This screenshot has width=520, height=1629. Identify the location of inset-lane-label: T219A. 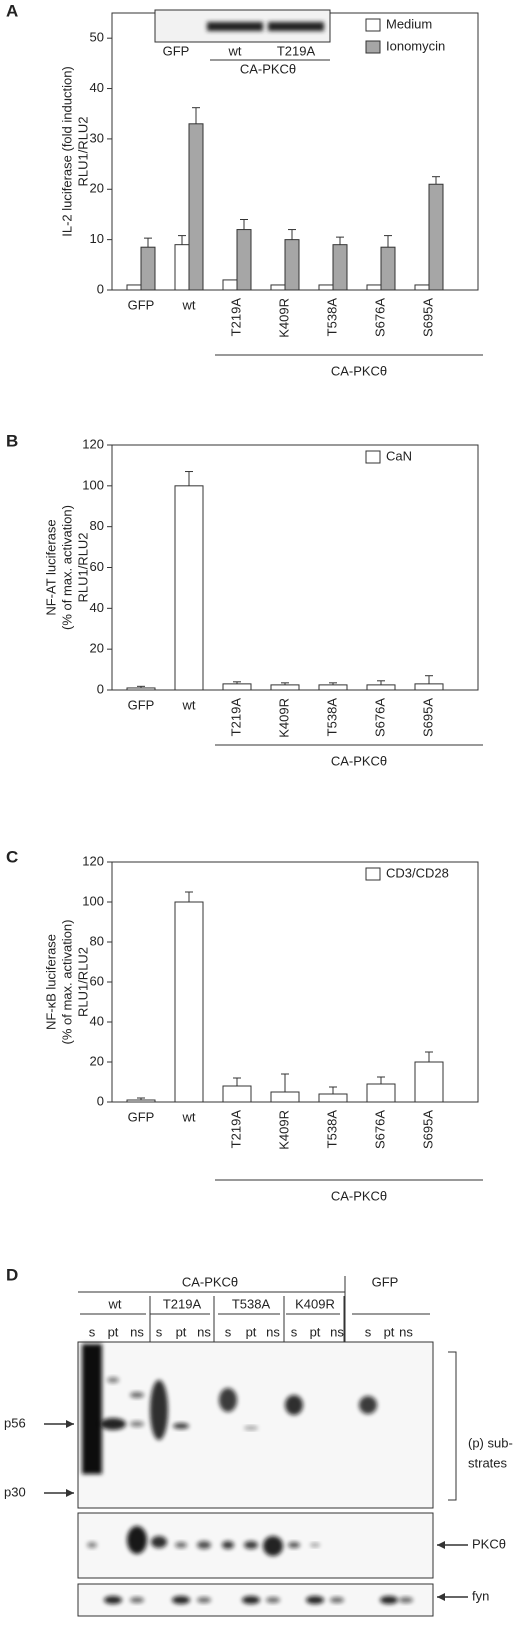
(296, 50).